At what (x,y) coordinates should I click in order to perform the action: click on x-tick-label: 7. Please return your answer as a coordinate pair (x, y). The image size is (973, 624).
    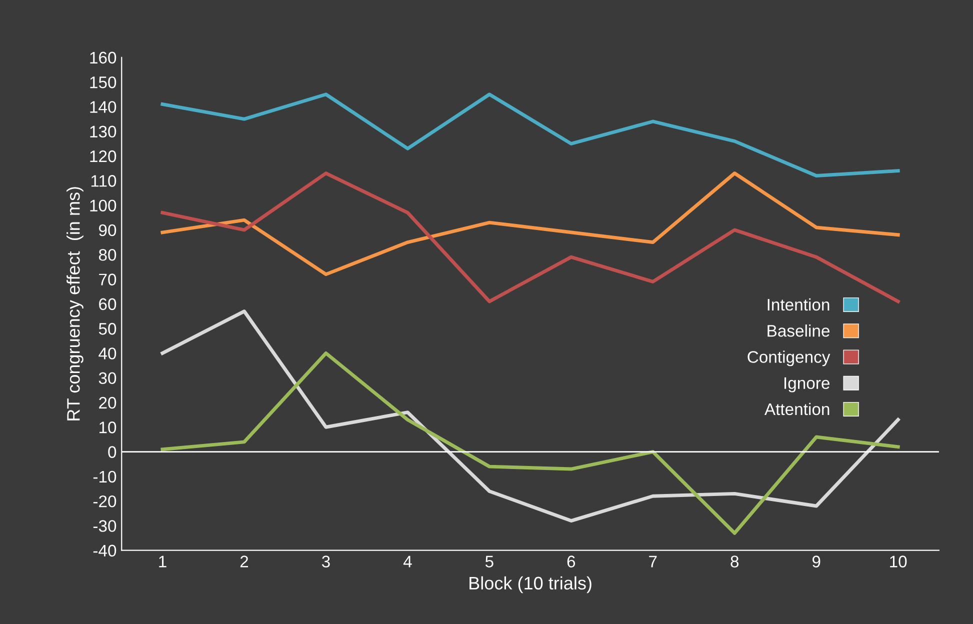
    Looking at the image, I should click on (653, 562).